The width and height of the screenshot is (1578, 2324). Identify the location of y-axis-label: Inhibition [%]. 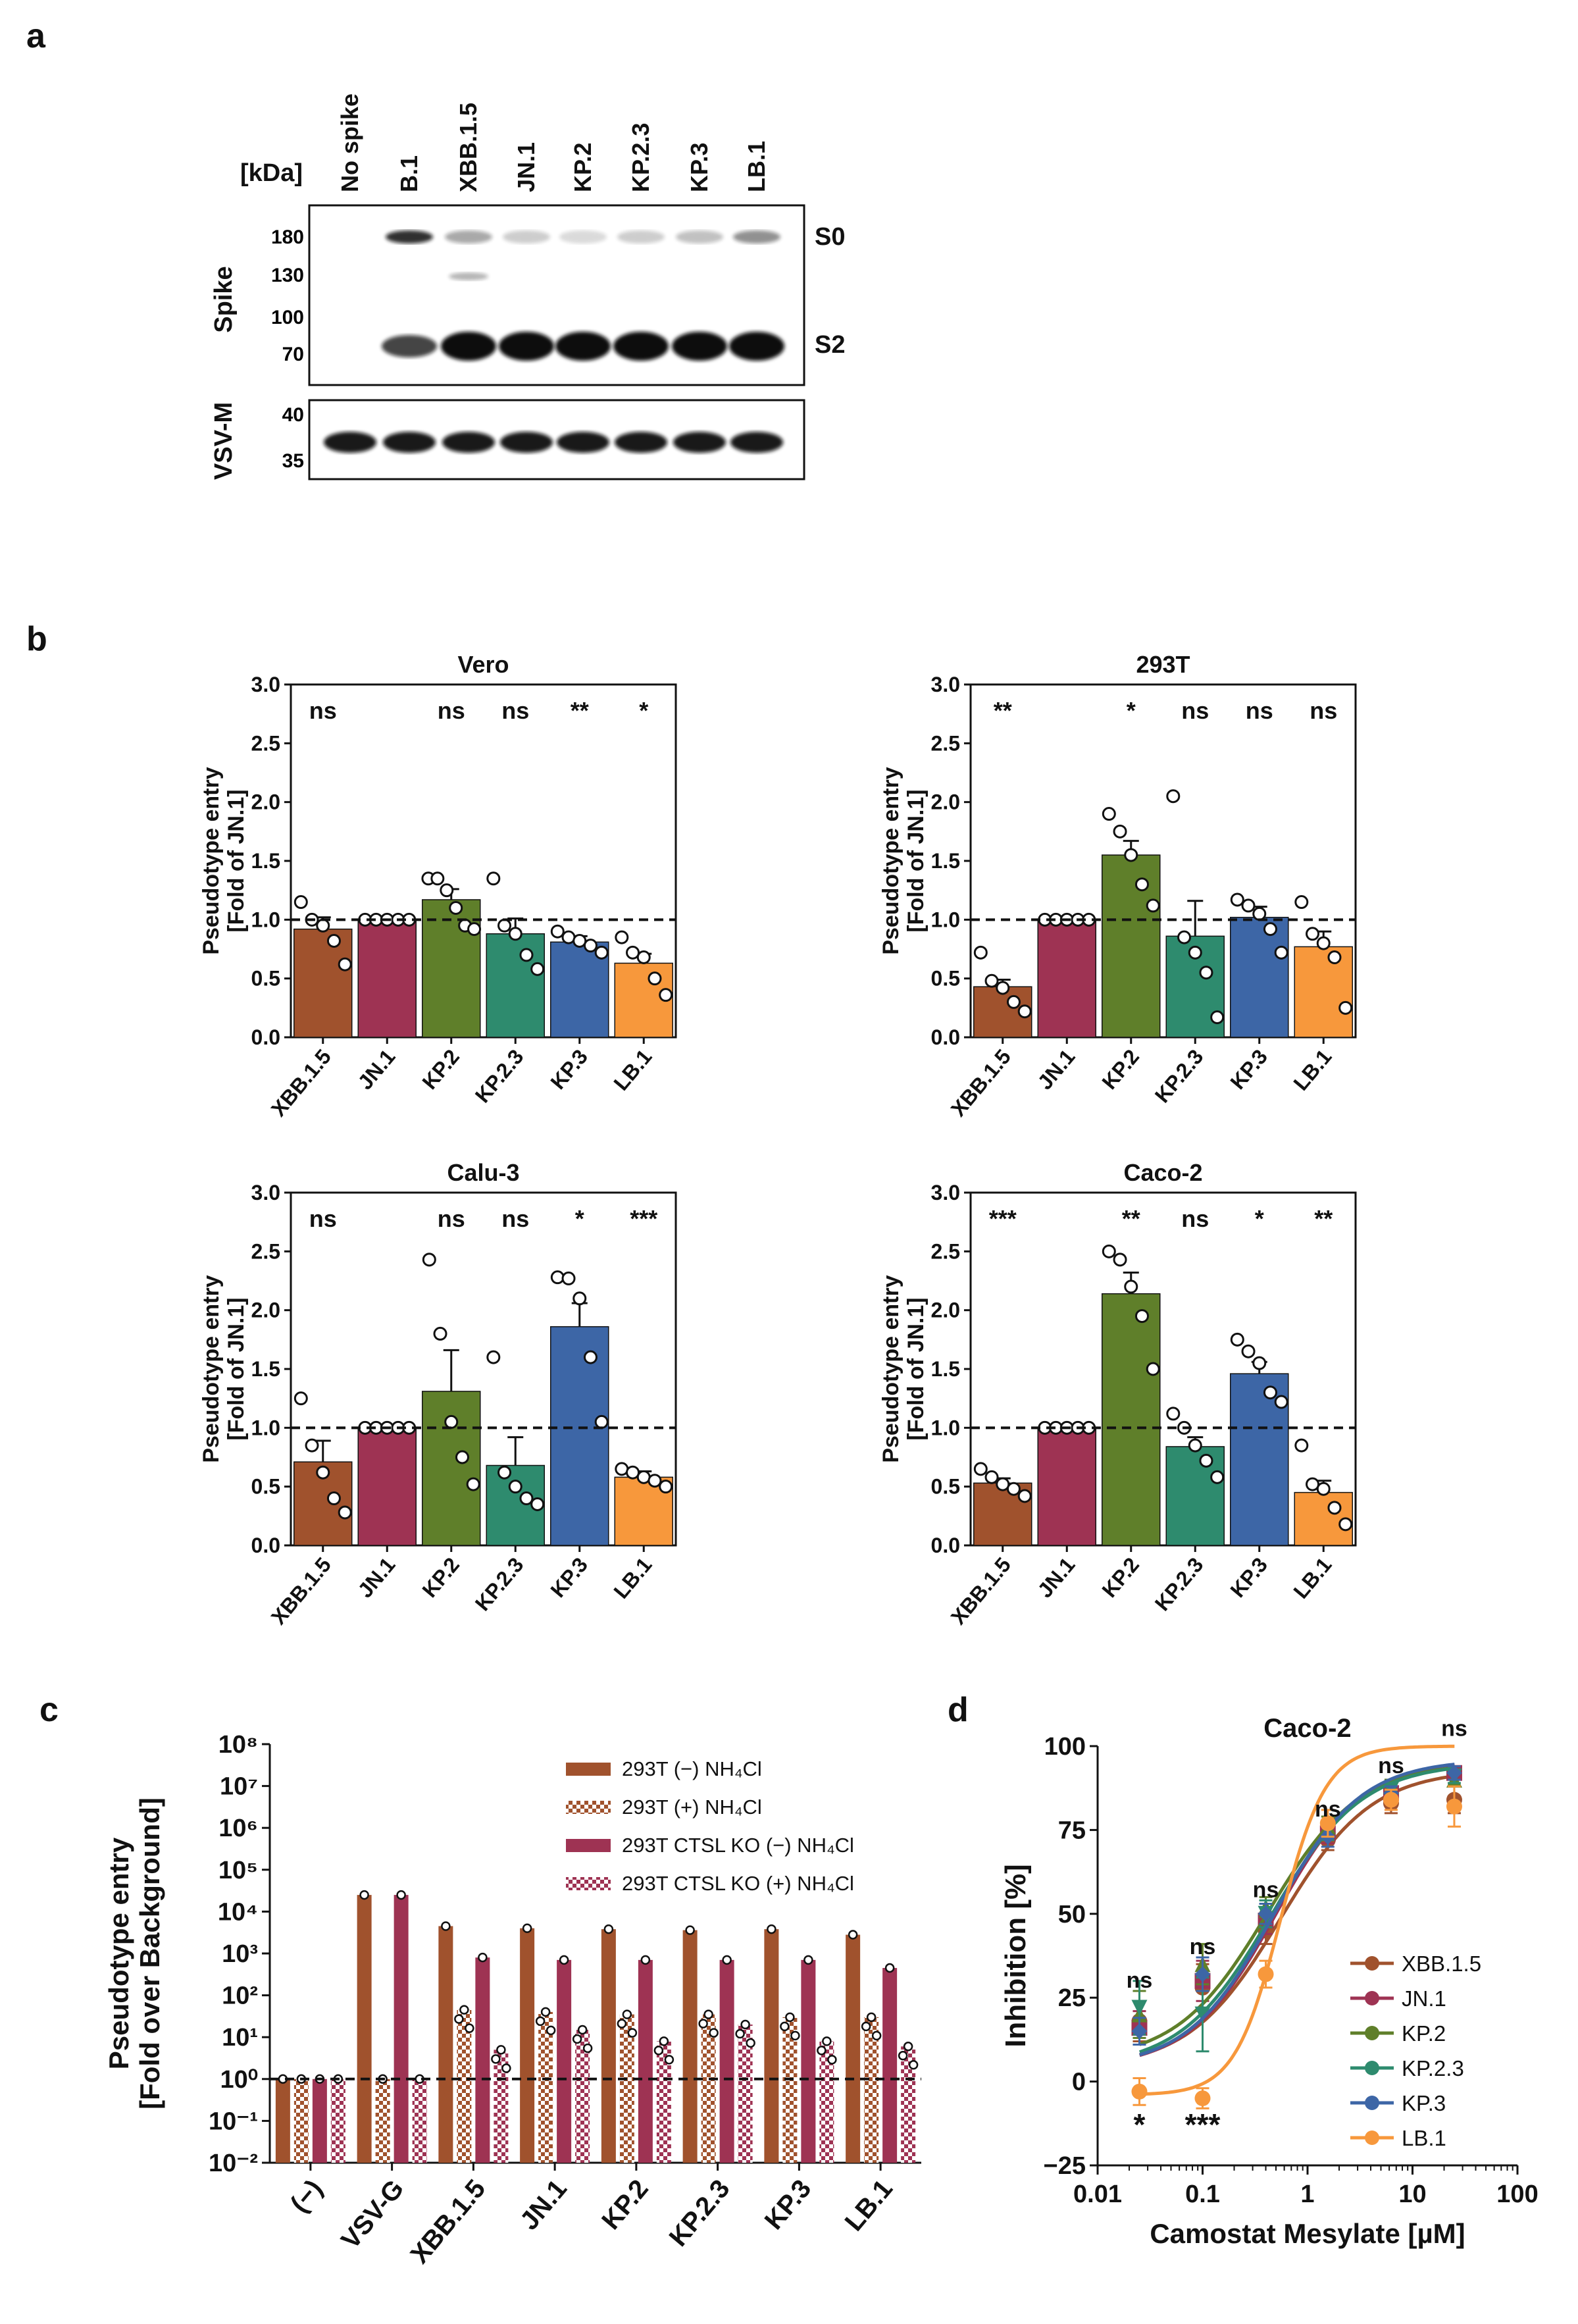
(1016, 1956).